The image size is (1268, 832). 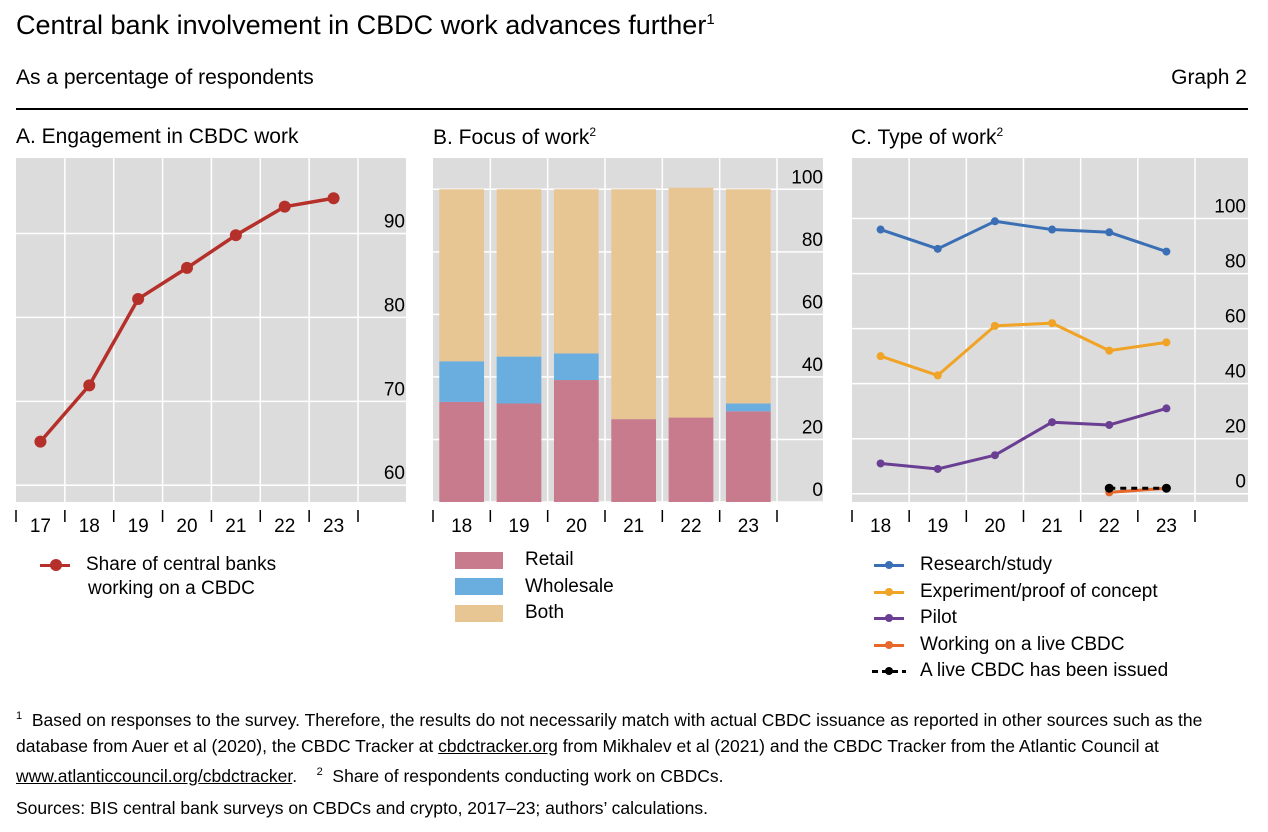 What do you see at coordinates (165, 77) in the screenshot?
I see `graph-subtitle: As a percentage of respondents` at bounding box center [165, 77].